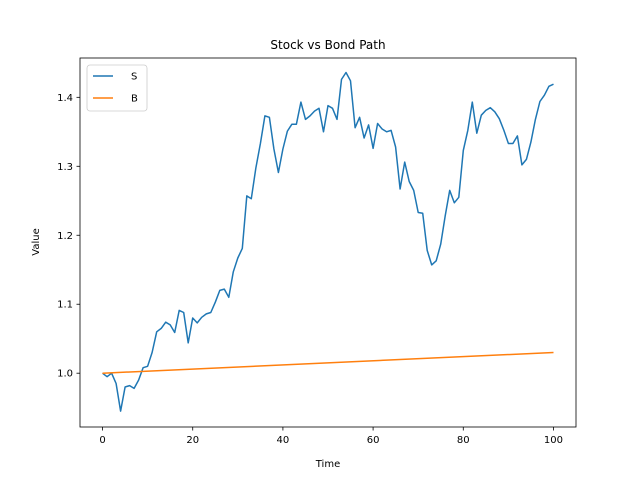  What do you see at coordinates (65, 305) in the screenshot?
I see `y-tick-label: 1.1` at bounding box center [65, 305].